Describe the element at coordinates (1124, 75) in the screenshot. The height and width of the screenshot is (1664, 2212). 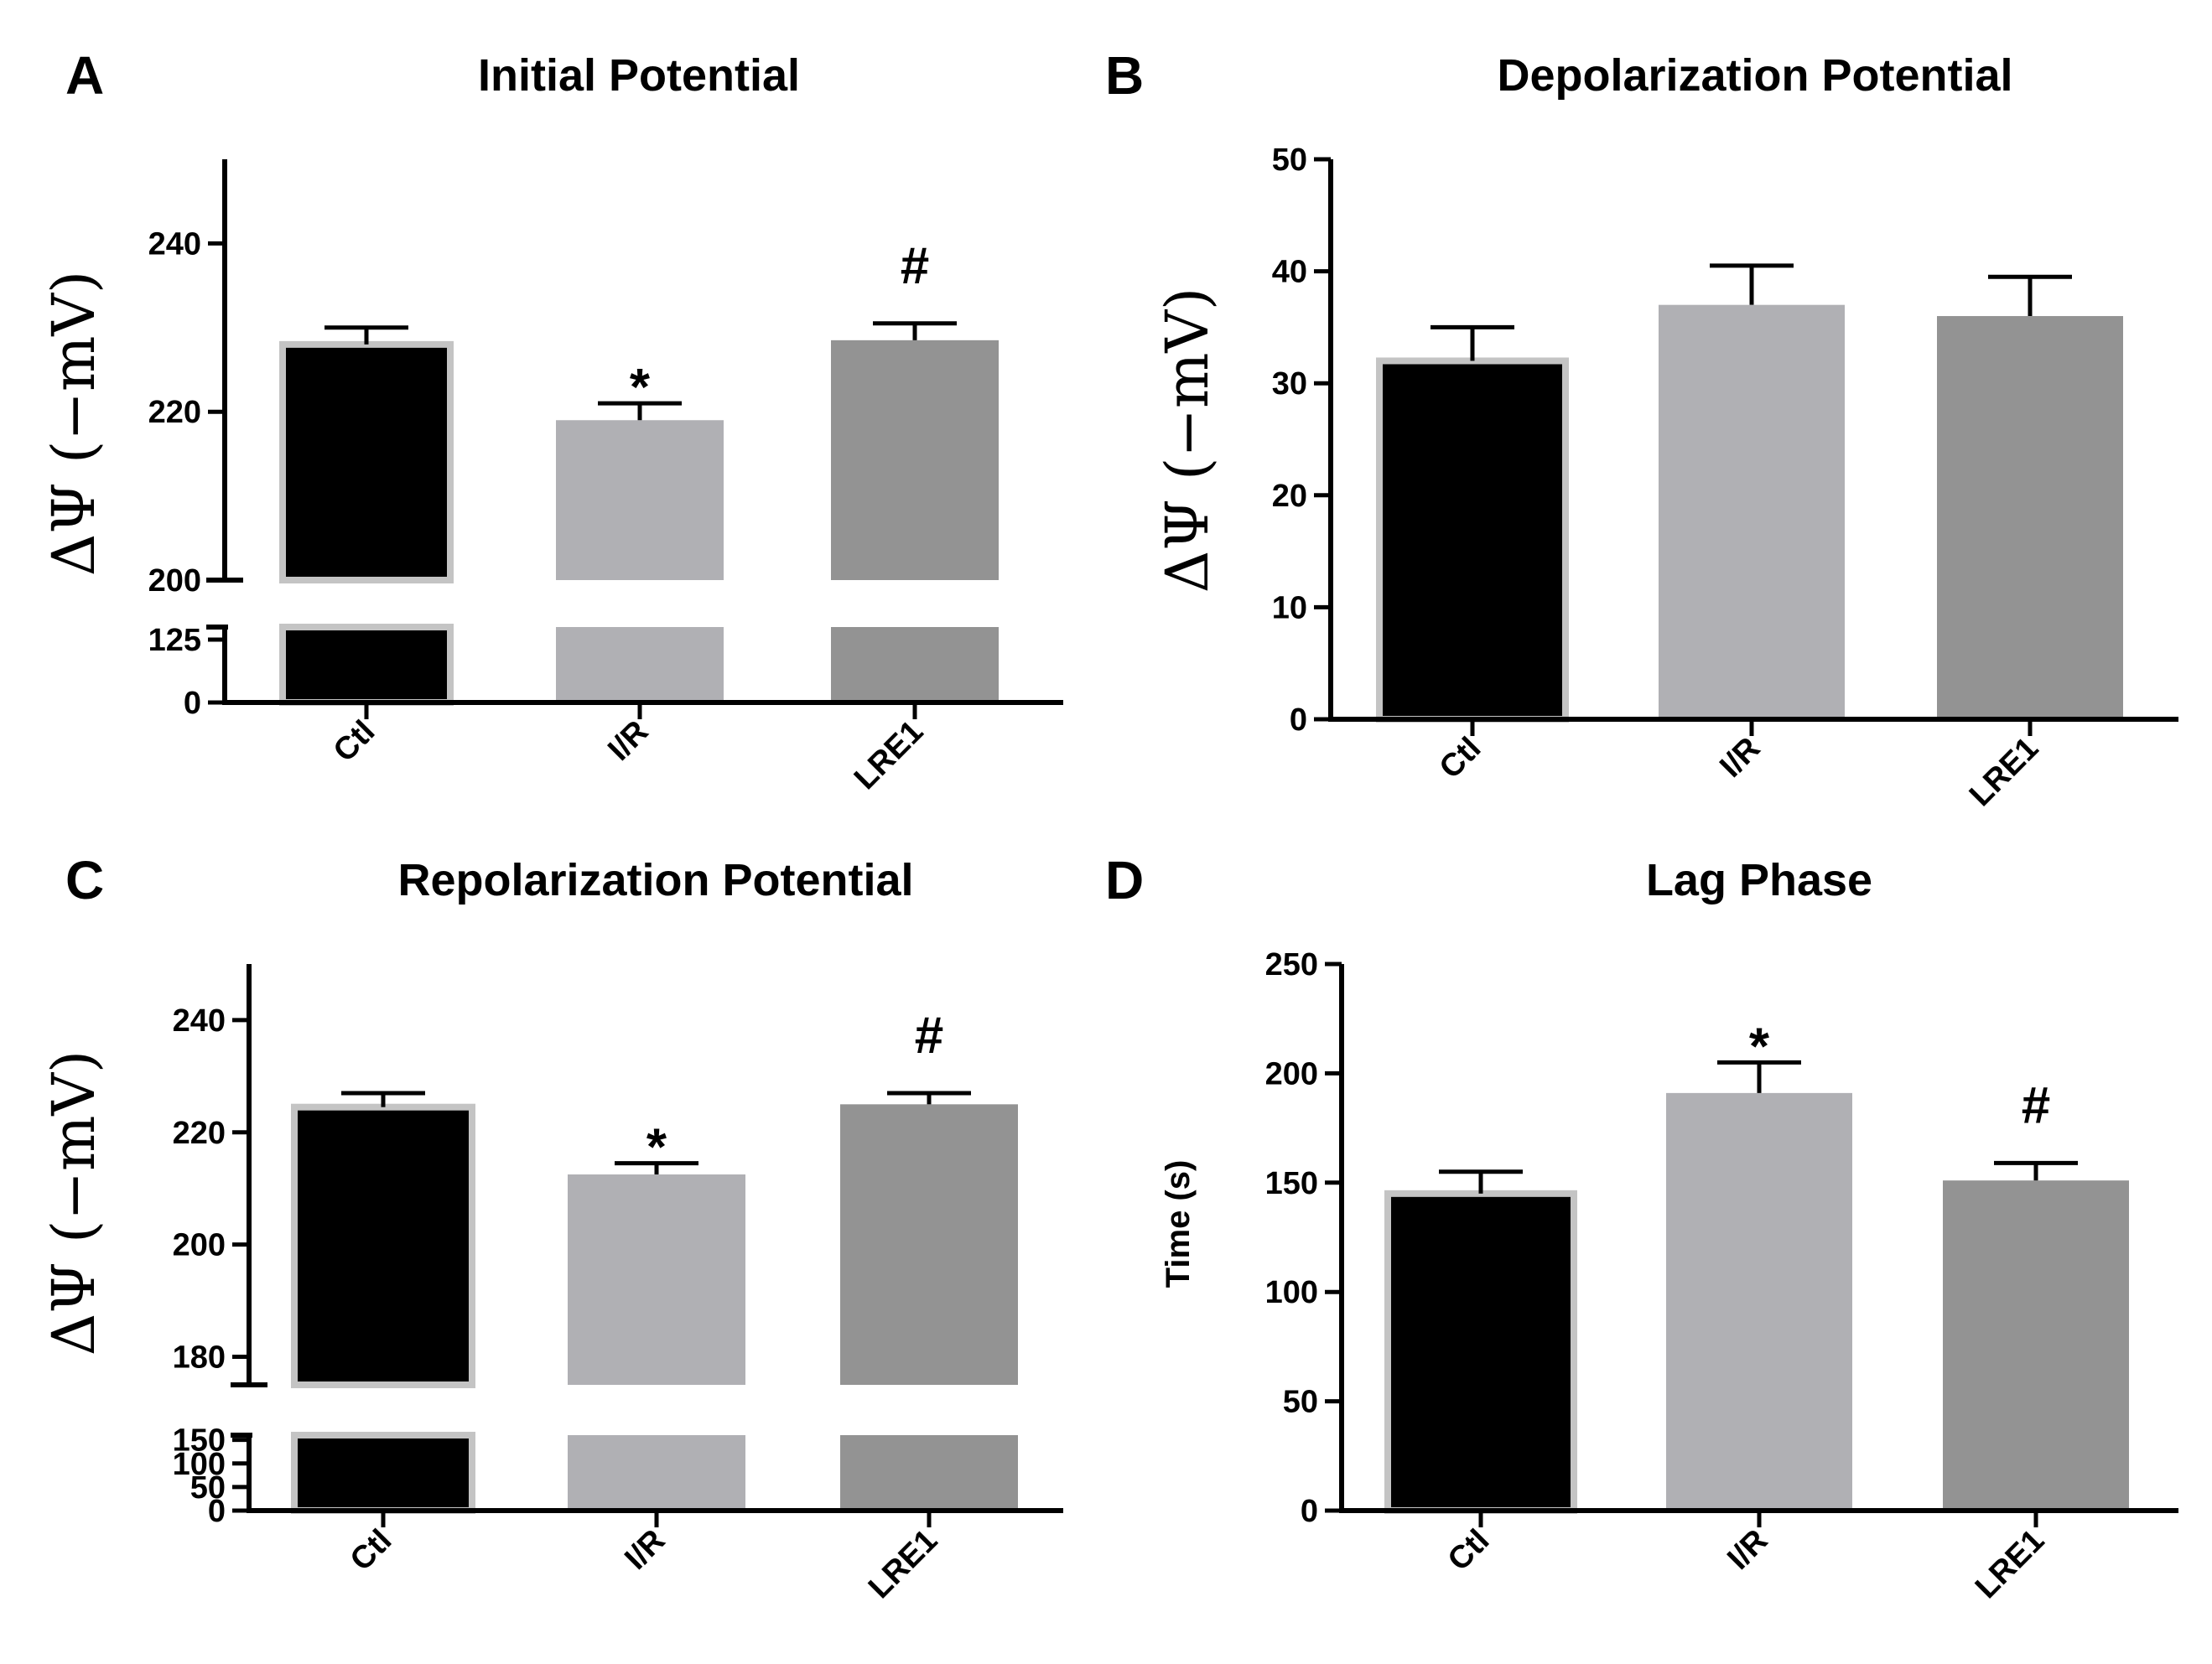
I see `panel-letter: B` at that location.